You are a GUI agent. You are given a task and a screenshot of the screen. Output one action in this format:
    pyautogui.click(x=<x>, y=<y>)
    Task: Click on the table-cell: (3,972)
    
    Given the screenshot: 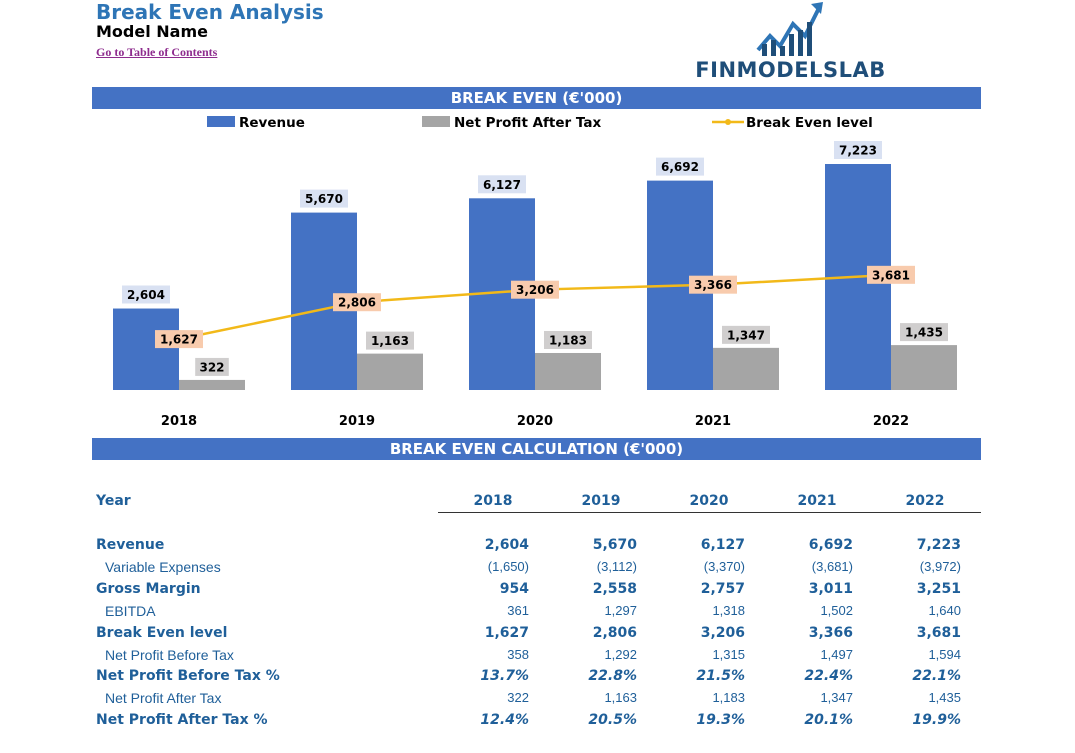 What is the action you would take?
    pyautogui.click(x=940, y=566)
    